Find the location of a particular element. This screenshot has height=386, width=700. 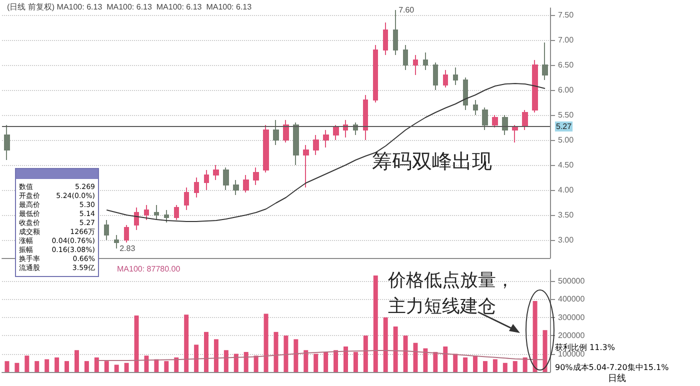

y-tick-label: 3.50 is located at coordinates (566, 215).